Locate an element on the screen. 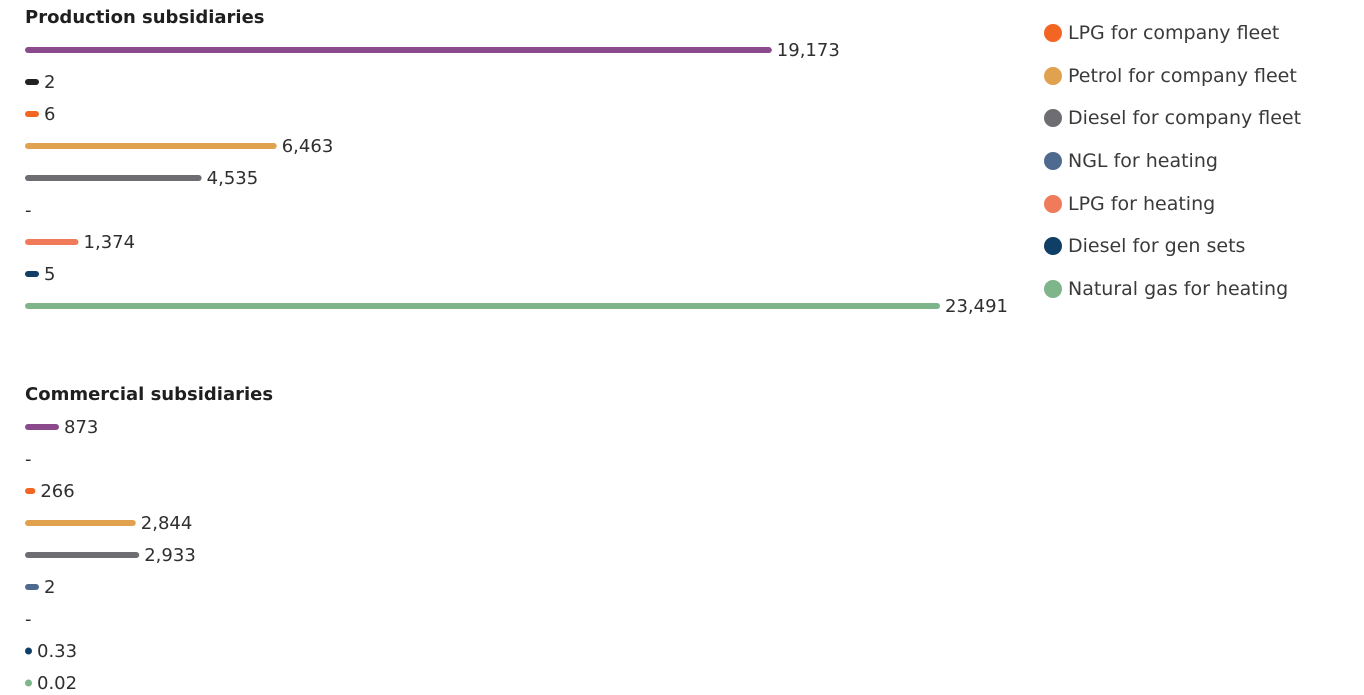  data-label: 5 is located at coordinates (49, 274).